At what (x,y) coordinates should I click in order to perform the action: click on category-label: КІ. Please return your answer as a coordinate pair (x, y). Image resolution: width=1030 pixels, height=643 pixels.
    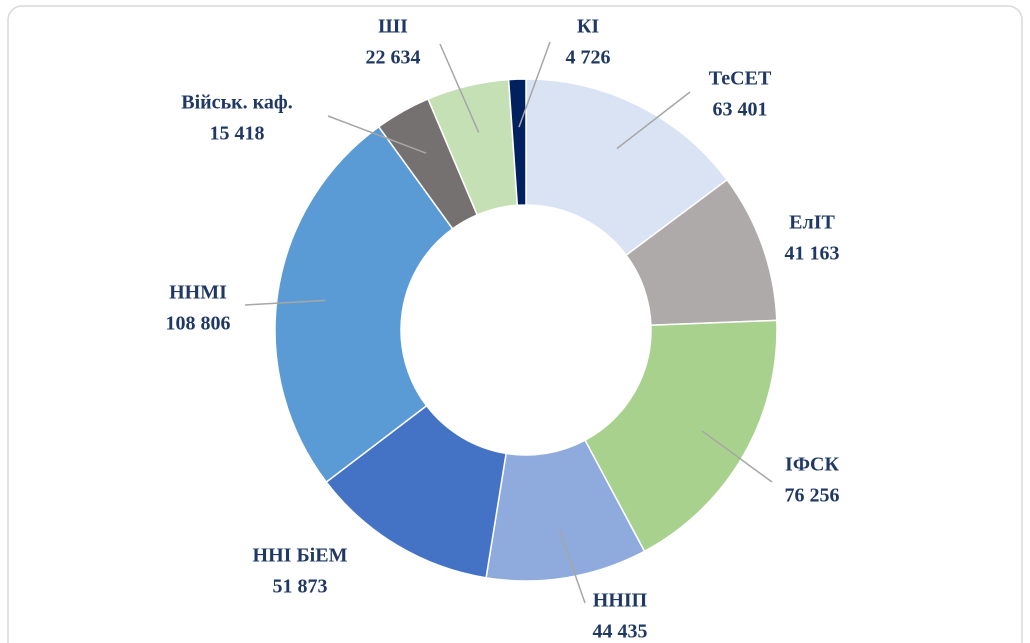
    Looking at the image, I should click on (588, 27).